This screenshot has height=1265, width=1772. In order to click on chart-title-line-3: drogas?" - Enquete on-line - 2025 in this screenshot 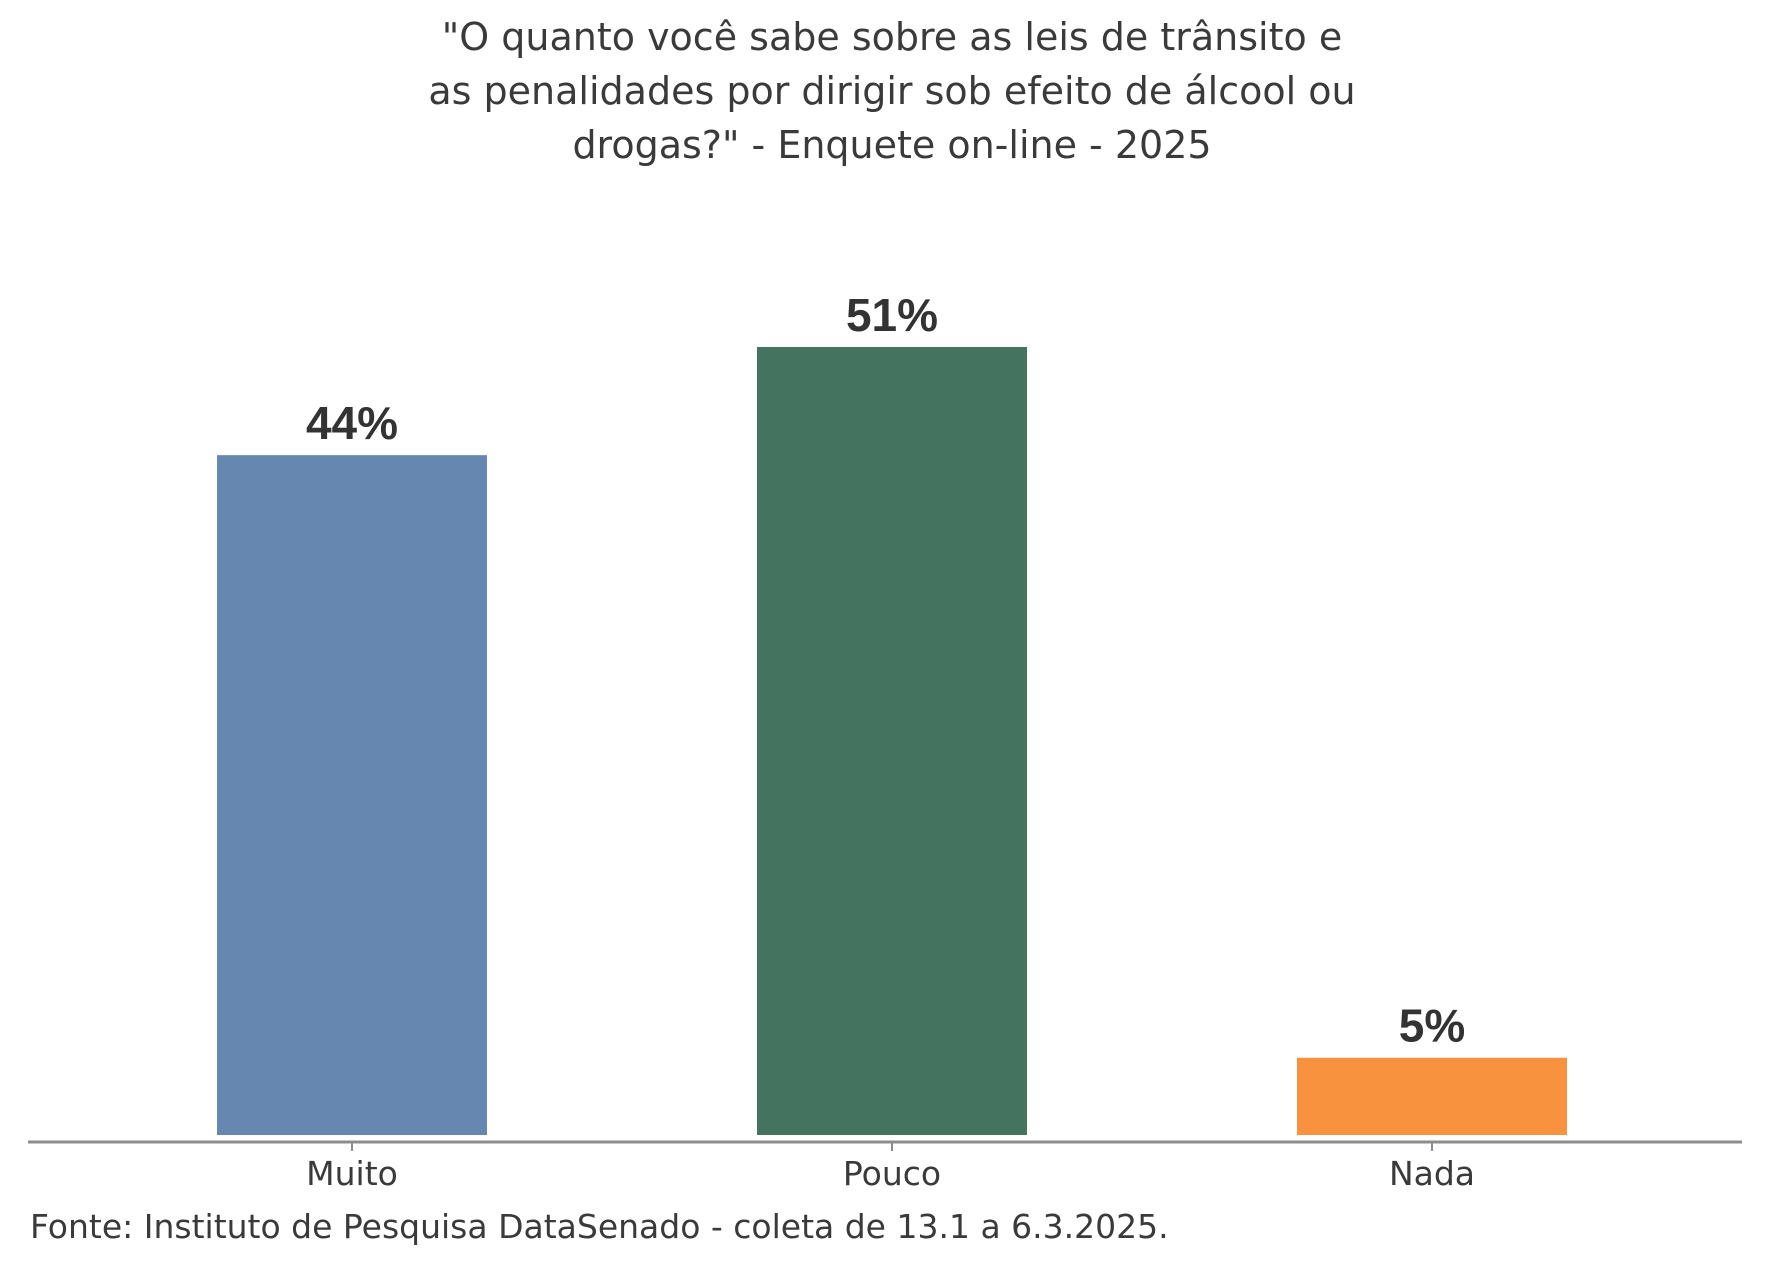, I will do `click(891, 145)`.